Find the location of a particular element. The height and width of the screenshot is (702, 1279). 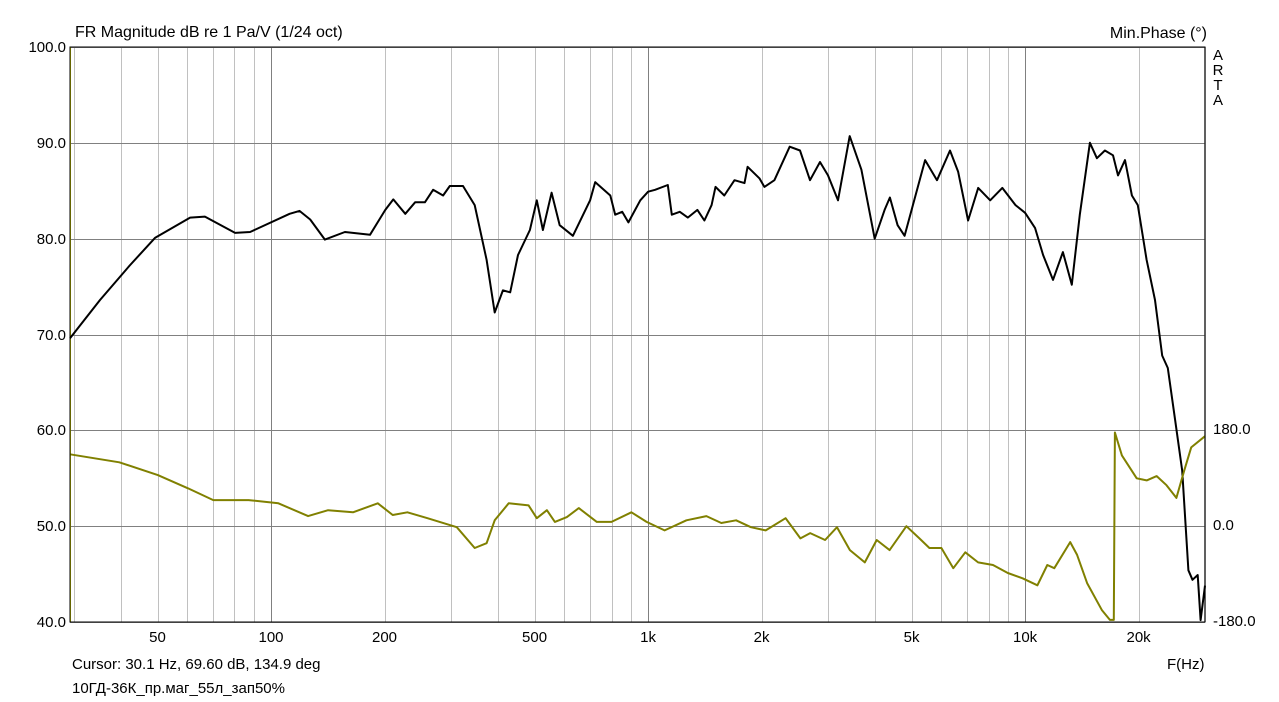

y2-tick-label: 180.0 is located at coordinates (1232, 430).